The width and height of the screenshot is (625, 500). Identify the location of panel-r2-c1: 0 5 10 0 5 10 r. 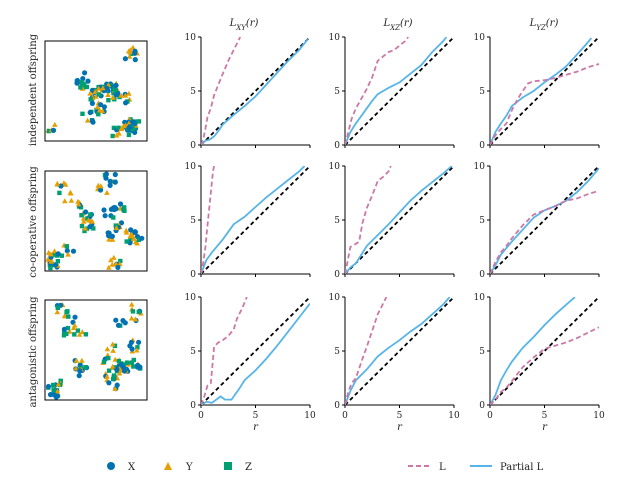
(394, 363).